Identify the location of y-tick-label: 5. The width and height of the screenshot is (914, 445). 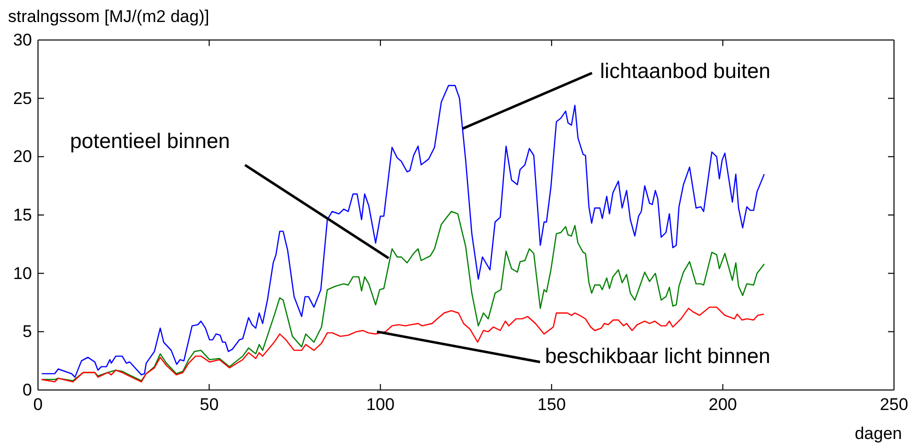
(27, 332).